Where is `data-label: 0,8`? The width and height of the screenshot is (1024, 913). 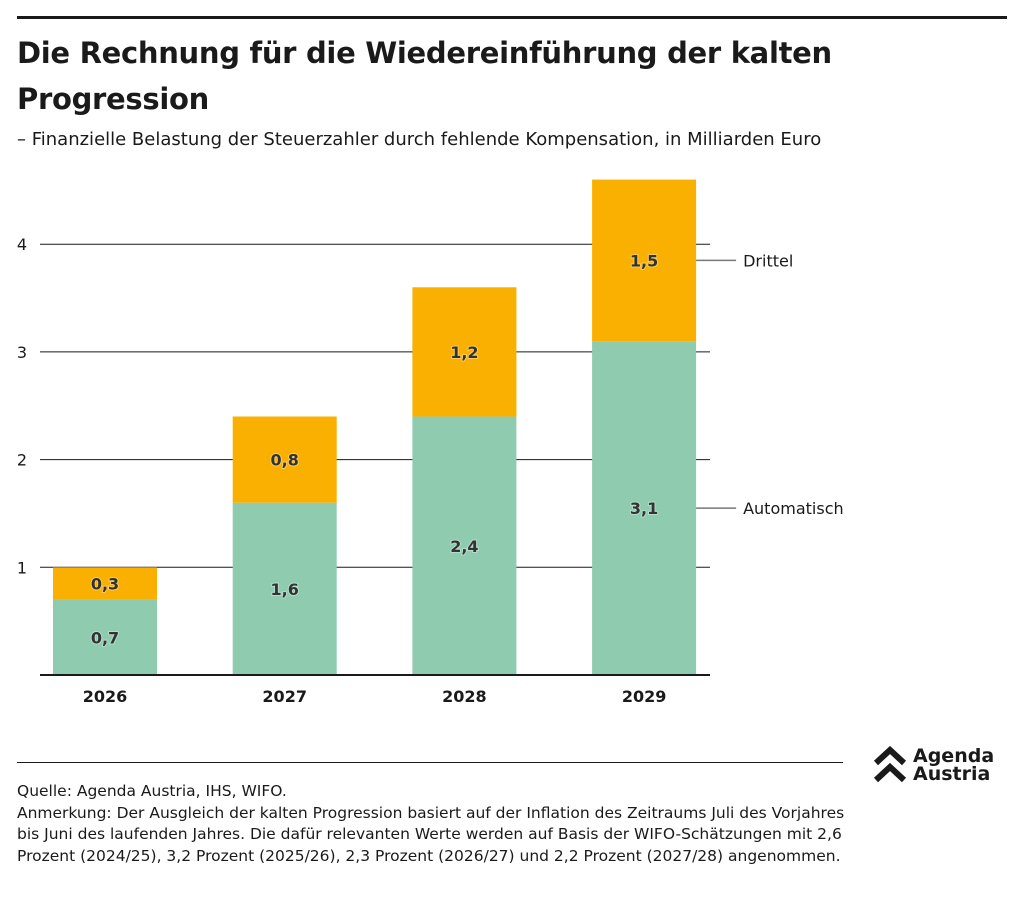 data-label: 0,8 is located at coordinates (285, 460).